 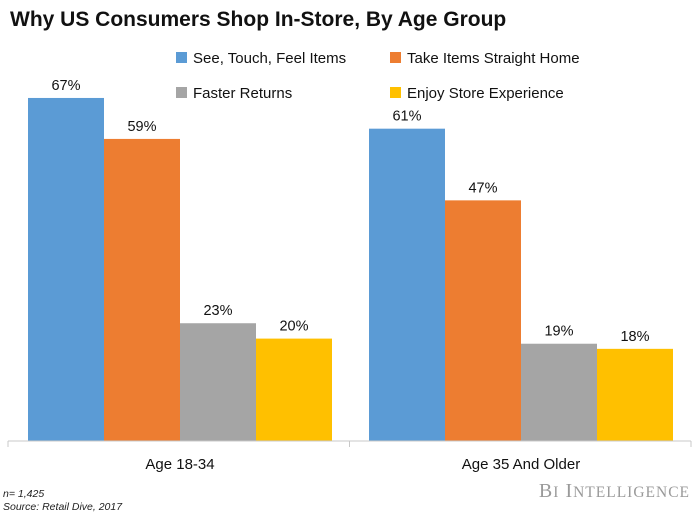 I want to click on data-label-0-2: 23%, so click(x=217, y=311).